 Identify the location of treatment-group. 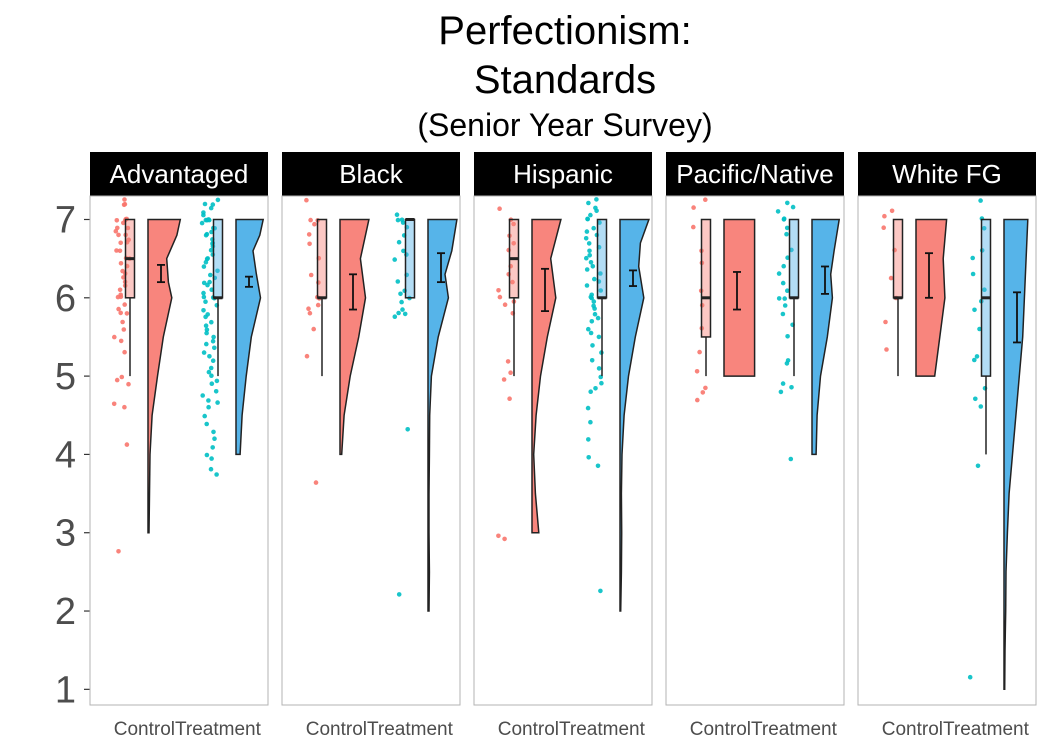
(998, 444).